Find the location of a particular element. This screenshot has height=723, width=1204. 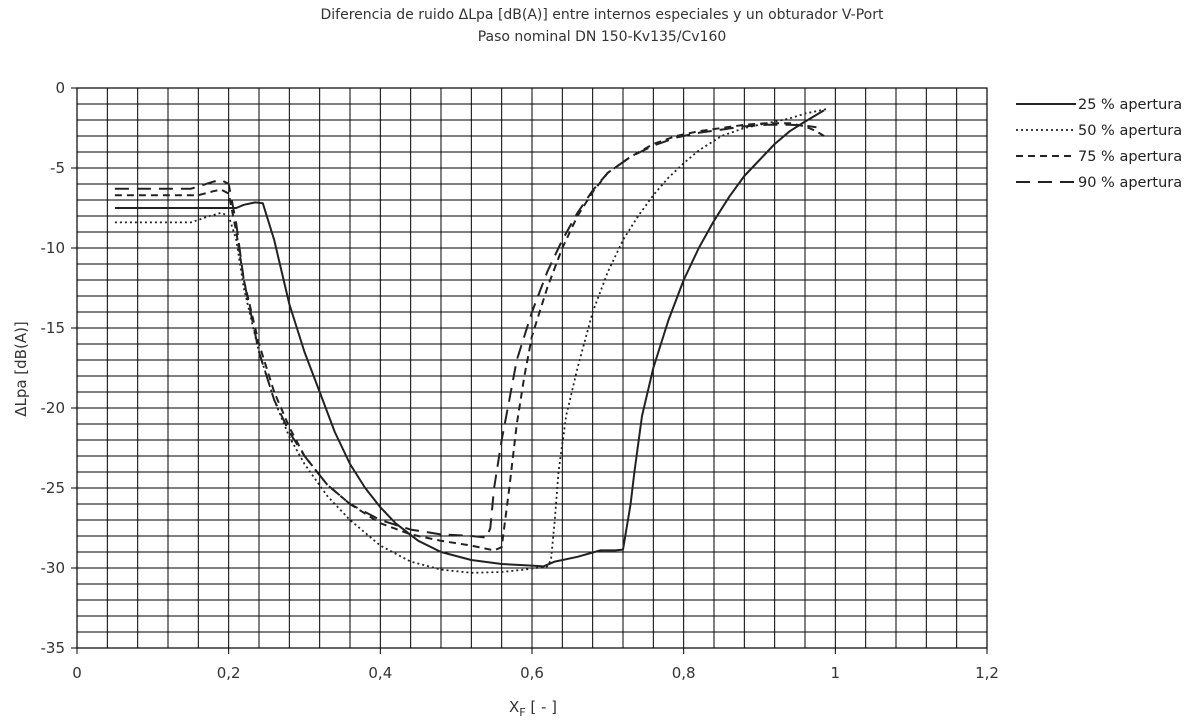

x-axis-label-main: X is located at coordinates (514, 707).